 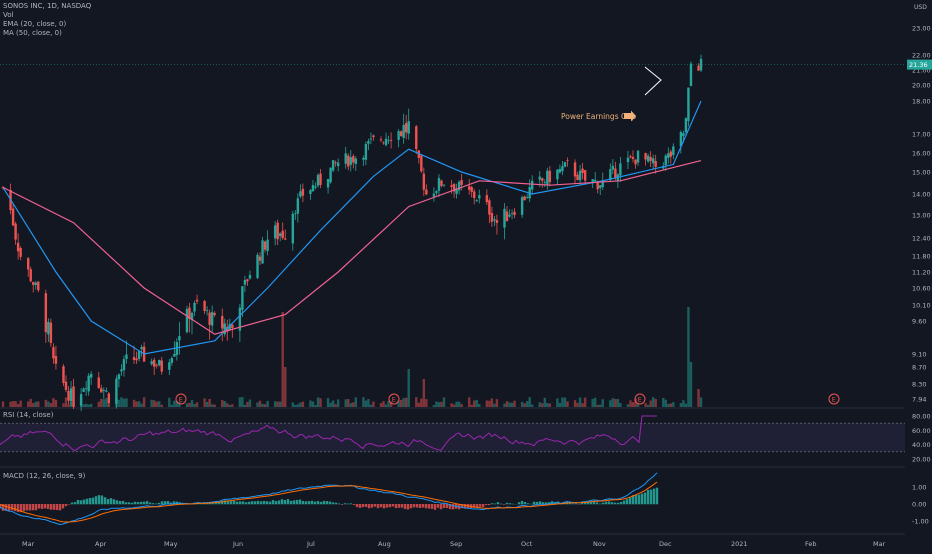 I want to click on macd-indicator-label: MACD (12, 26, close, 9), so click(x=44, y=476).